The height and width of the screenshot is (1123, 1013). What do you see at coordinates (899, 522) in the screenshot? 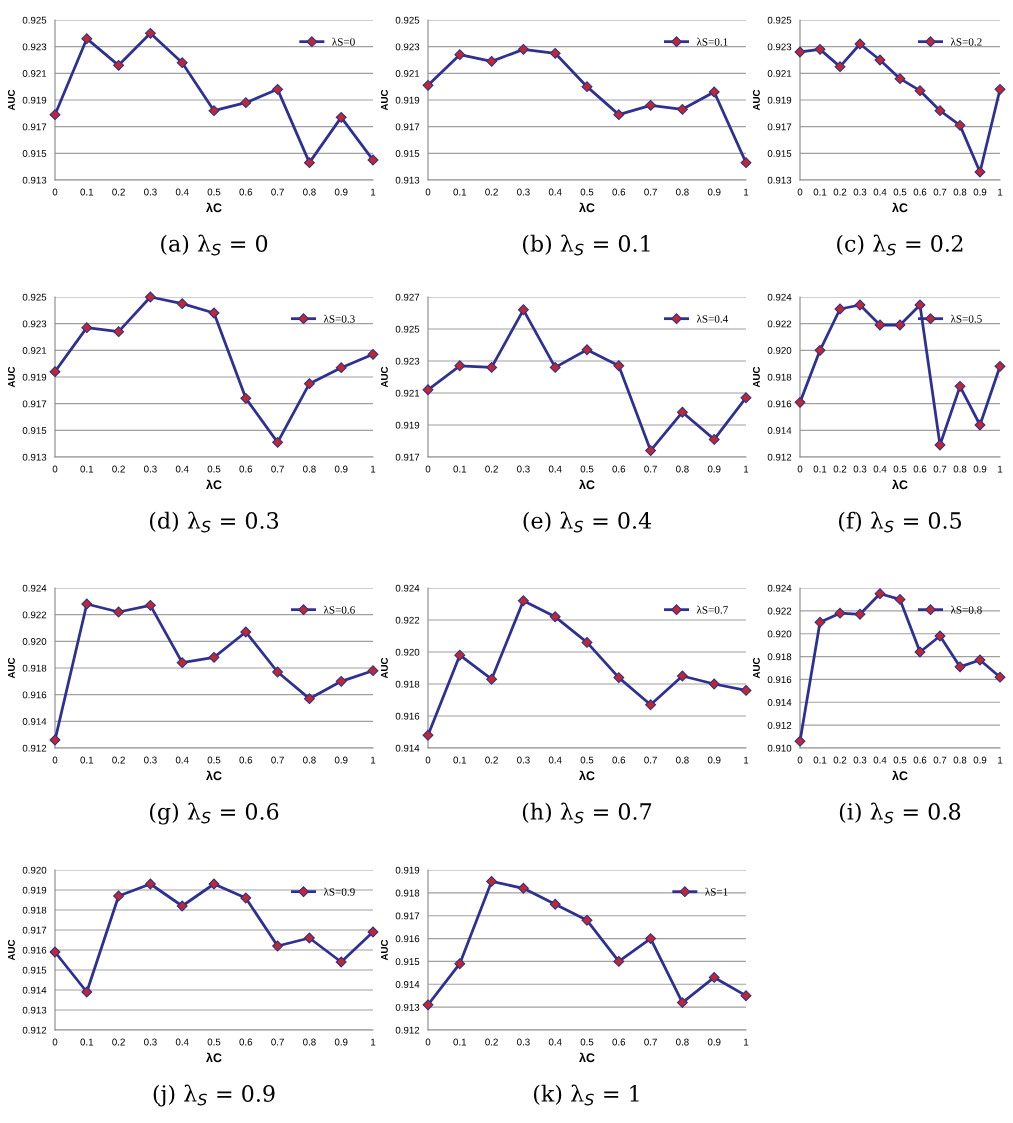
I see `text: (f) λ$_{S}$ = 0.5` at bounding box center [899, 522].